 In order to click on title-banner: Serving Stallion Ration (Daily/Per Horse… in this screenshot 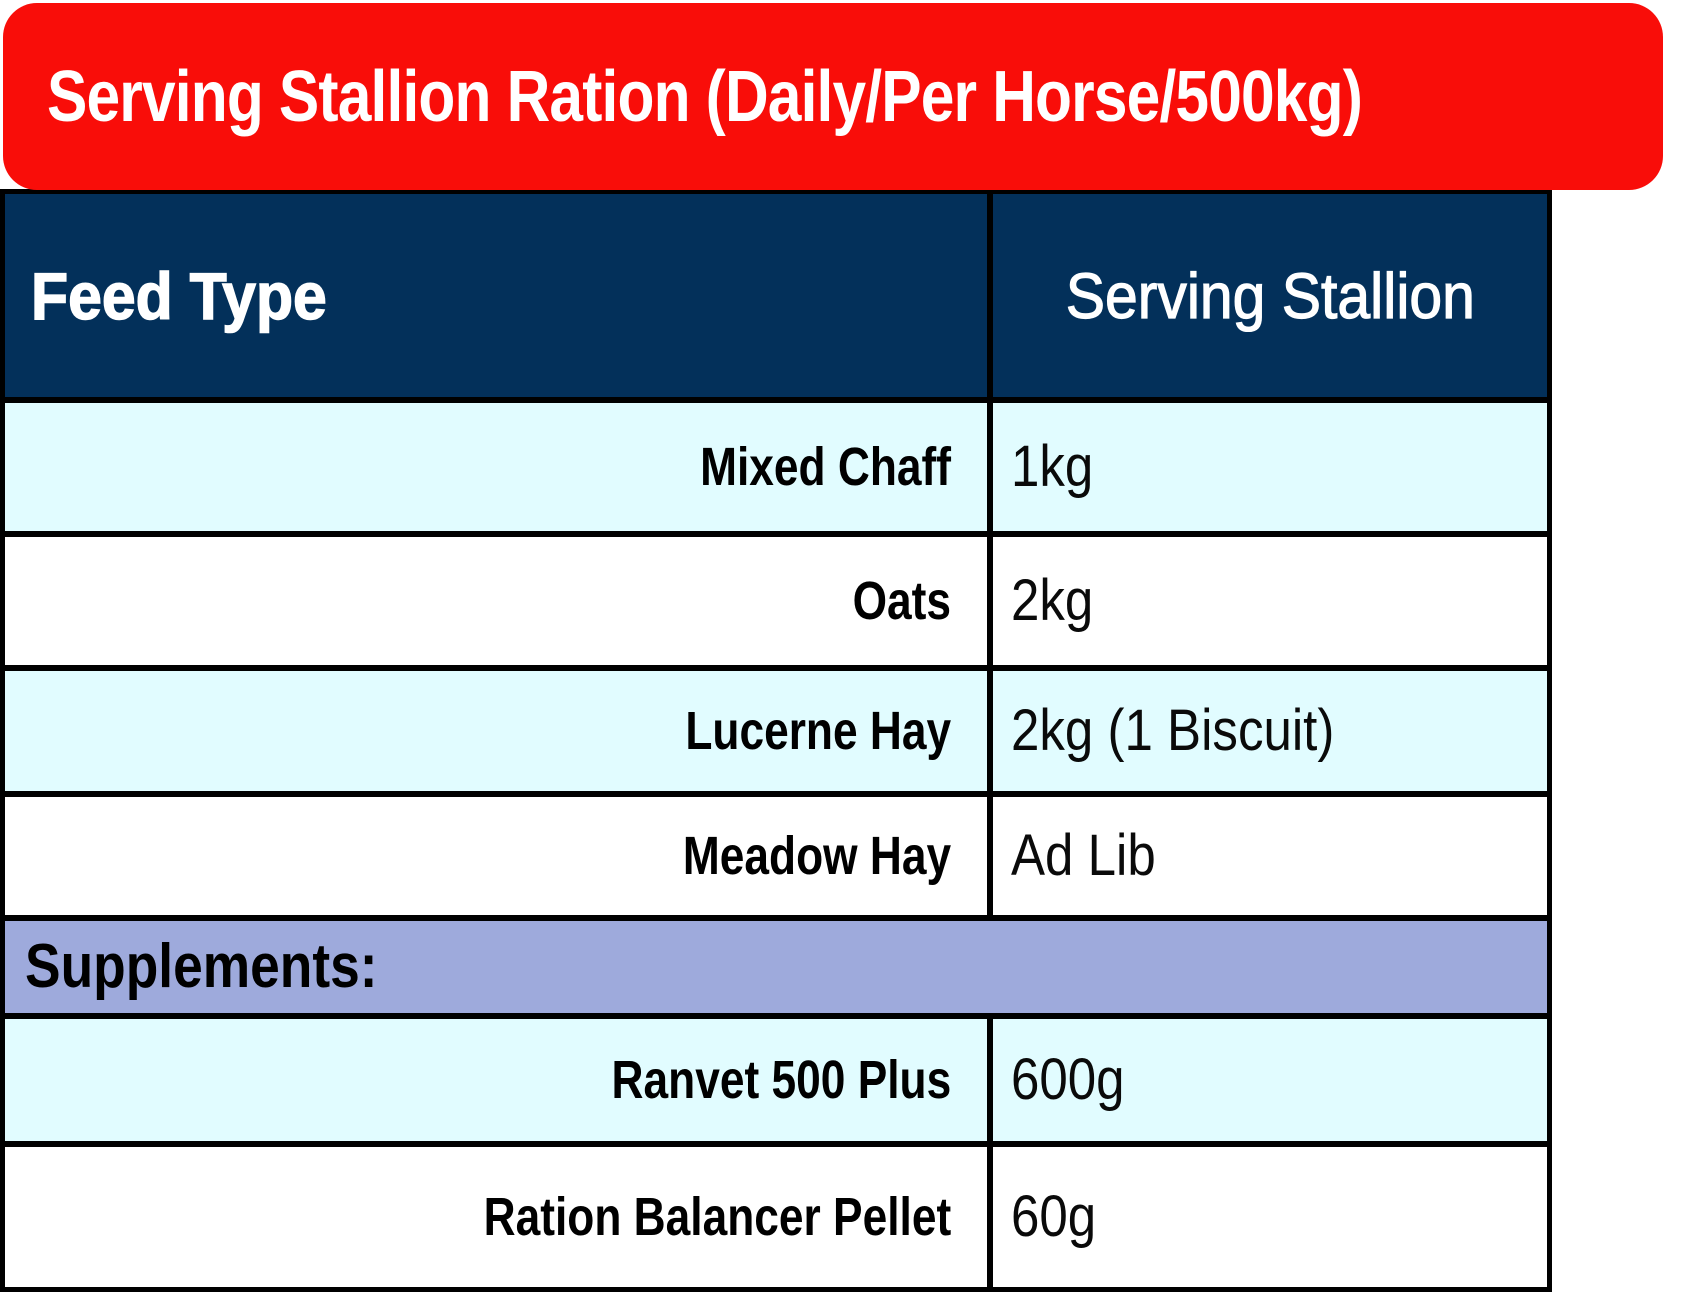, I will do `click(833, 96)`.